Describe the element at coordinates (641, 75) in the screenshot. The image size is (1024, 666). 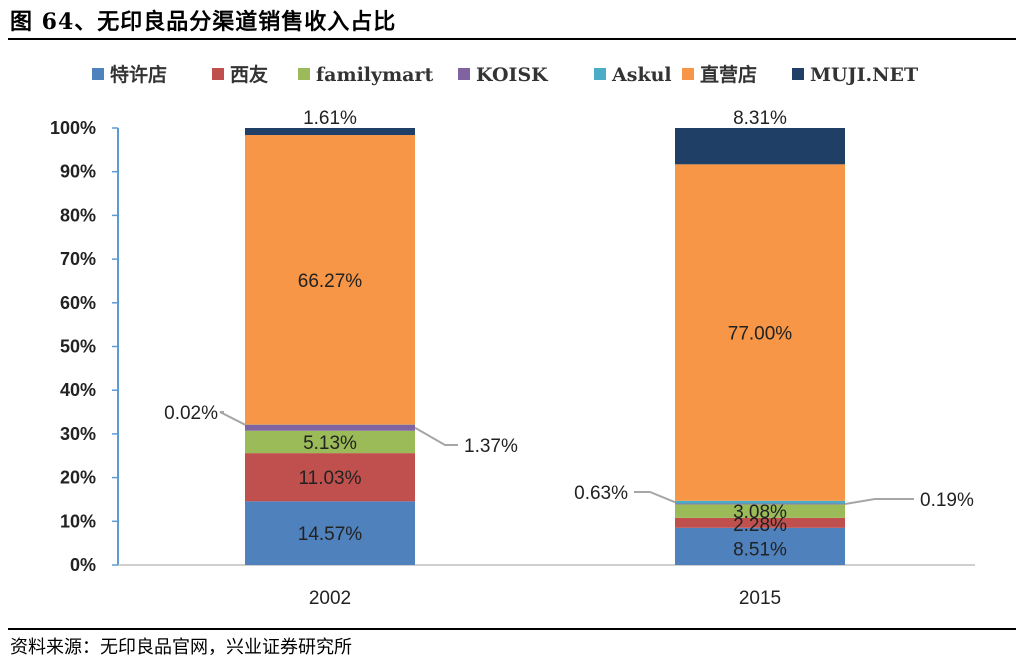
I see `legend-label-4: Askul` at that location.